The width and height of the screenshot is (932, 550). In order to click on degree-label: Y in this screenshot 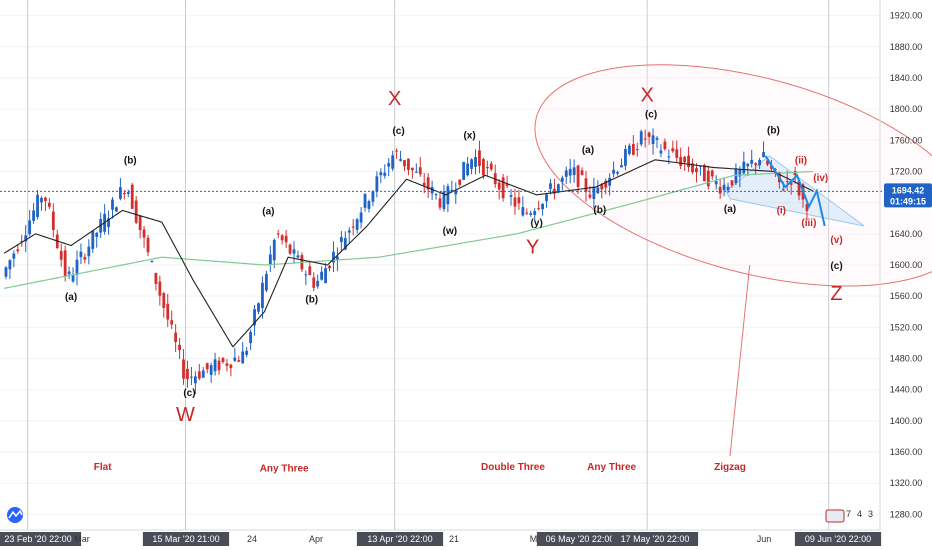, I will do `click(532, 247)`.